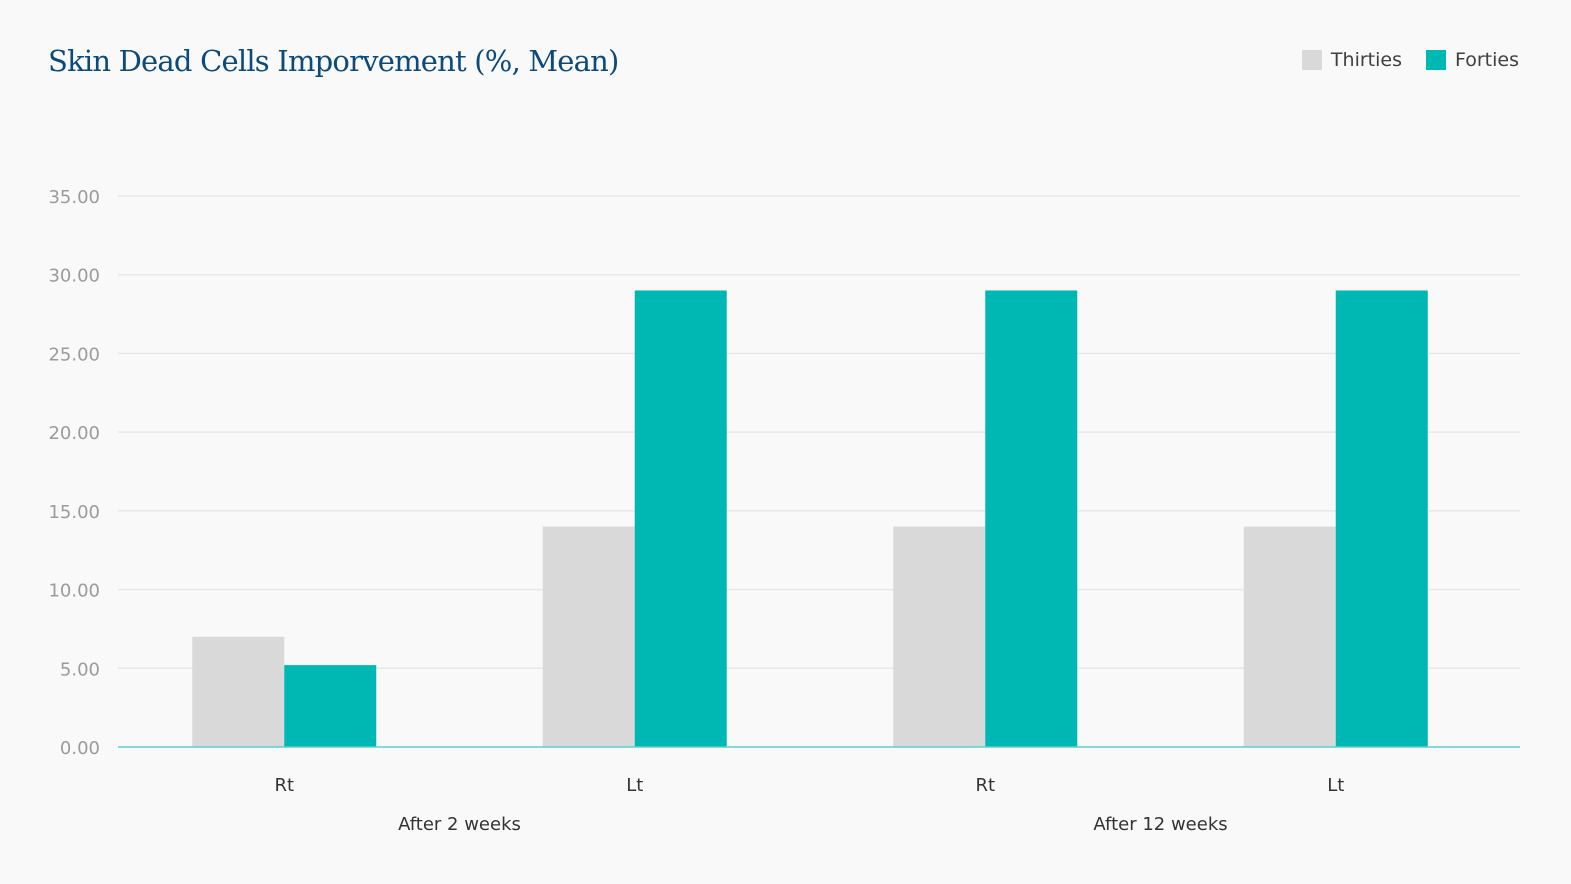  What do you see at coordinates (1160, 824) in the screenshot?
I see `x-group-label: After 12 weeks` at bounding box center [1160, 824].